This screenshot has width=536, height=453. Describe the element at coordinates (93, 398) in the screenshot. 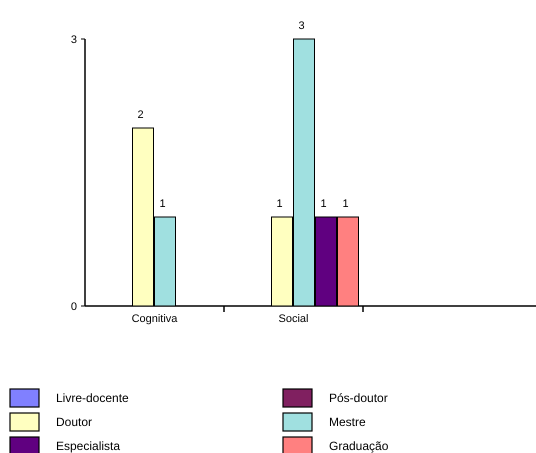

I see `legend-label: Livre-docente` at that location.